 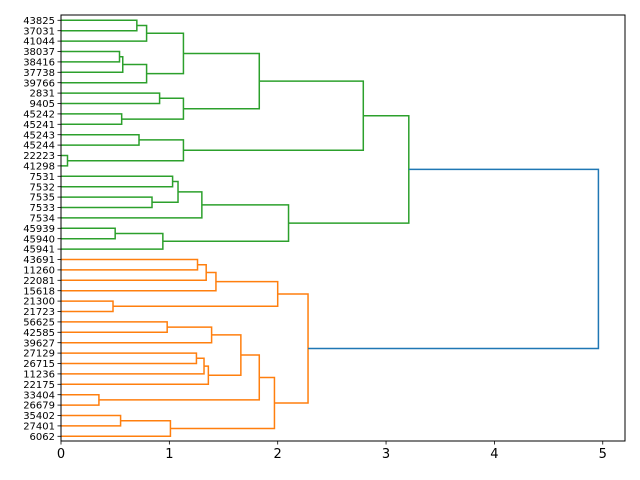 What do you see at coordinates (39, 260) in the screenshot?
I see `leaf-label: 43691` at bounding box center [39, 260].